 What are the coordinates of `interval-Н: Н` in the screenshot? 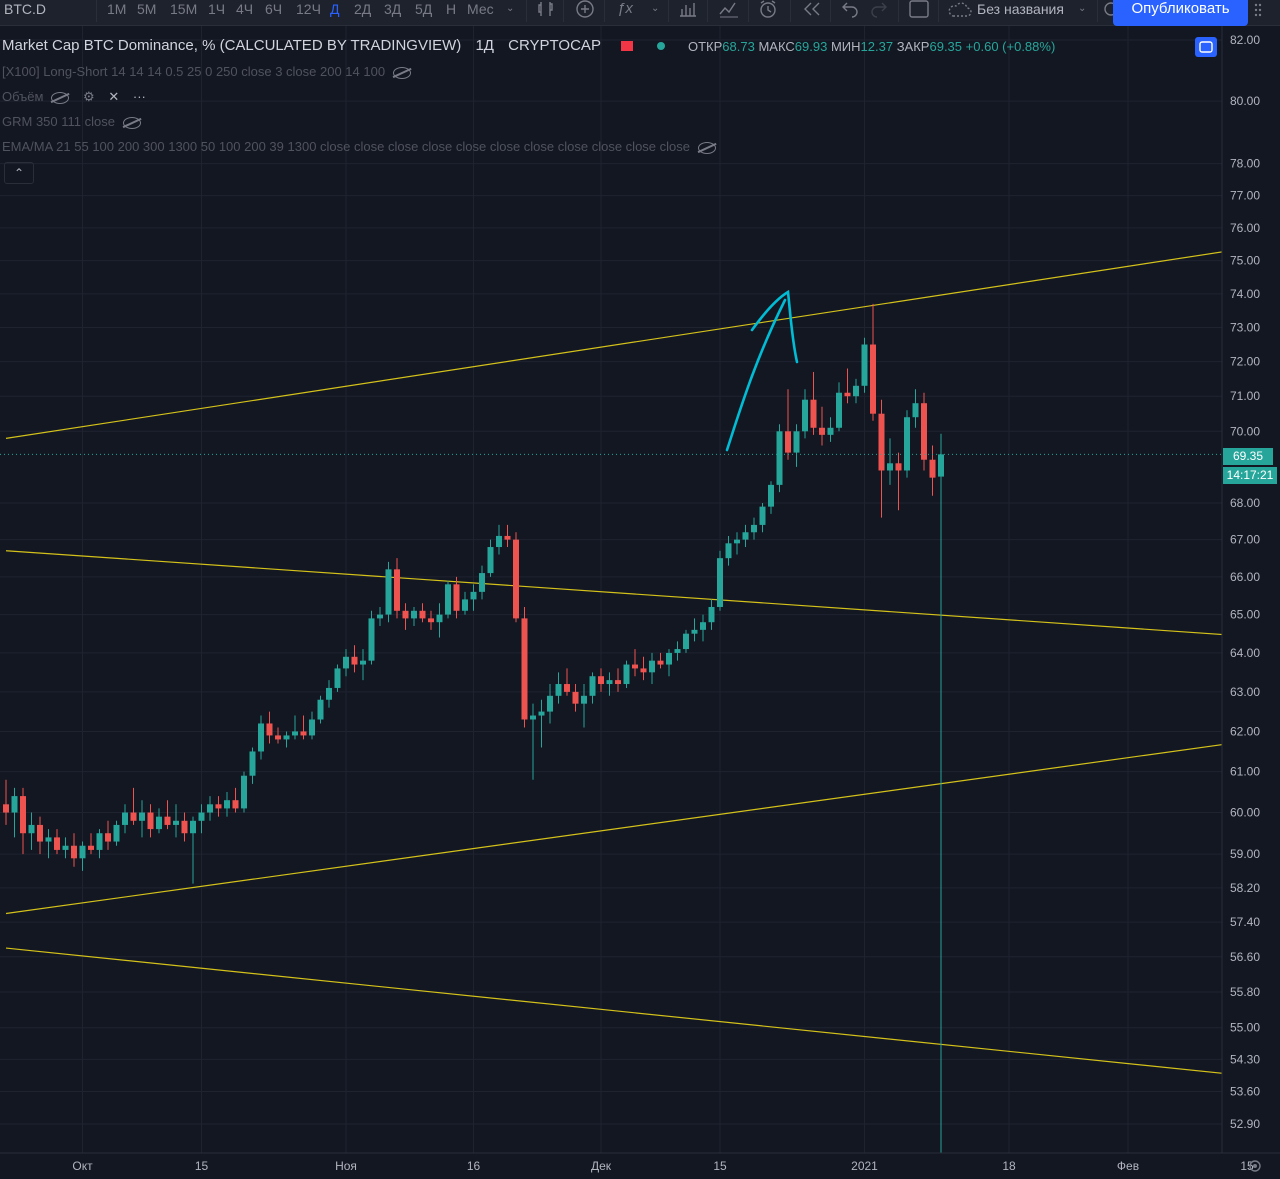 It's located at (451, 9).